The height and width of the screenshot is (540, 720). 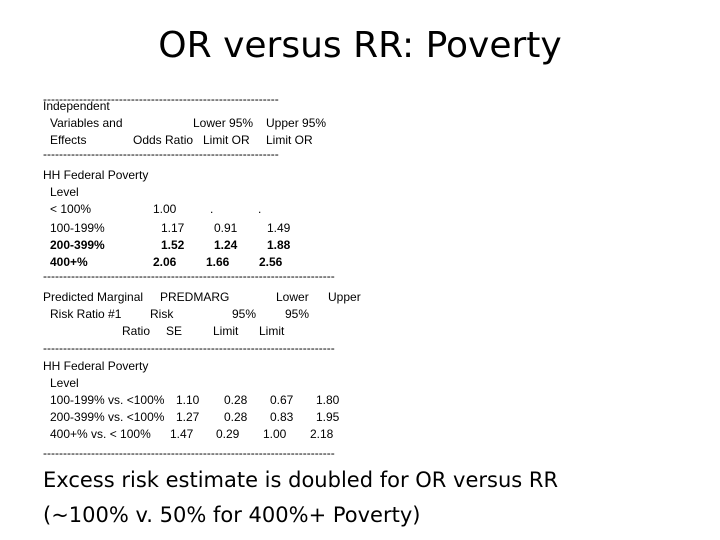 I want to click on table2-row-label: 100-199% vs. <100%, so click(x=107, y=400).